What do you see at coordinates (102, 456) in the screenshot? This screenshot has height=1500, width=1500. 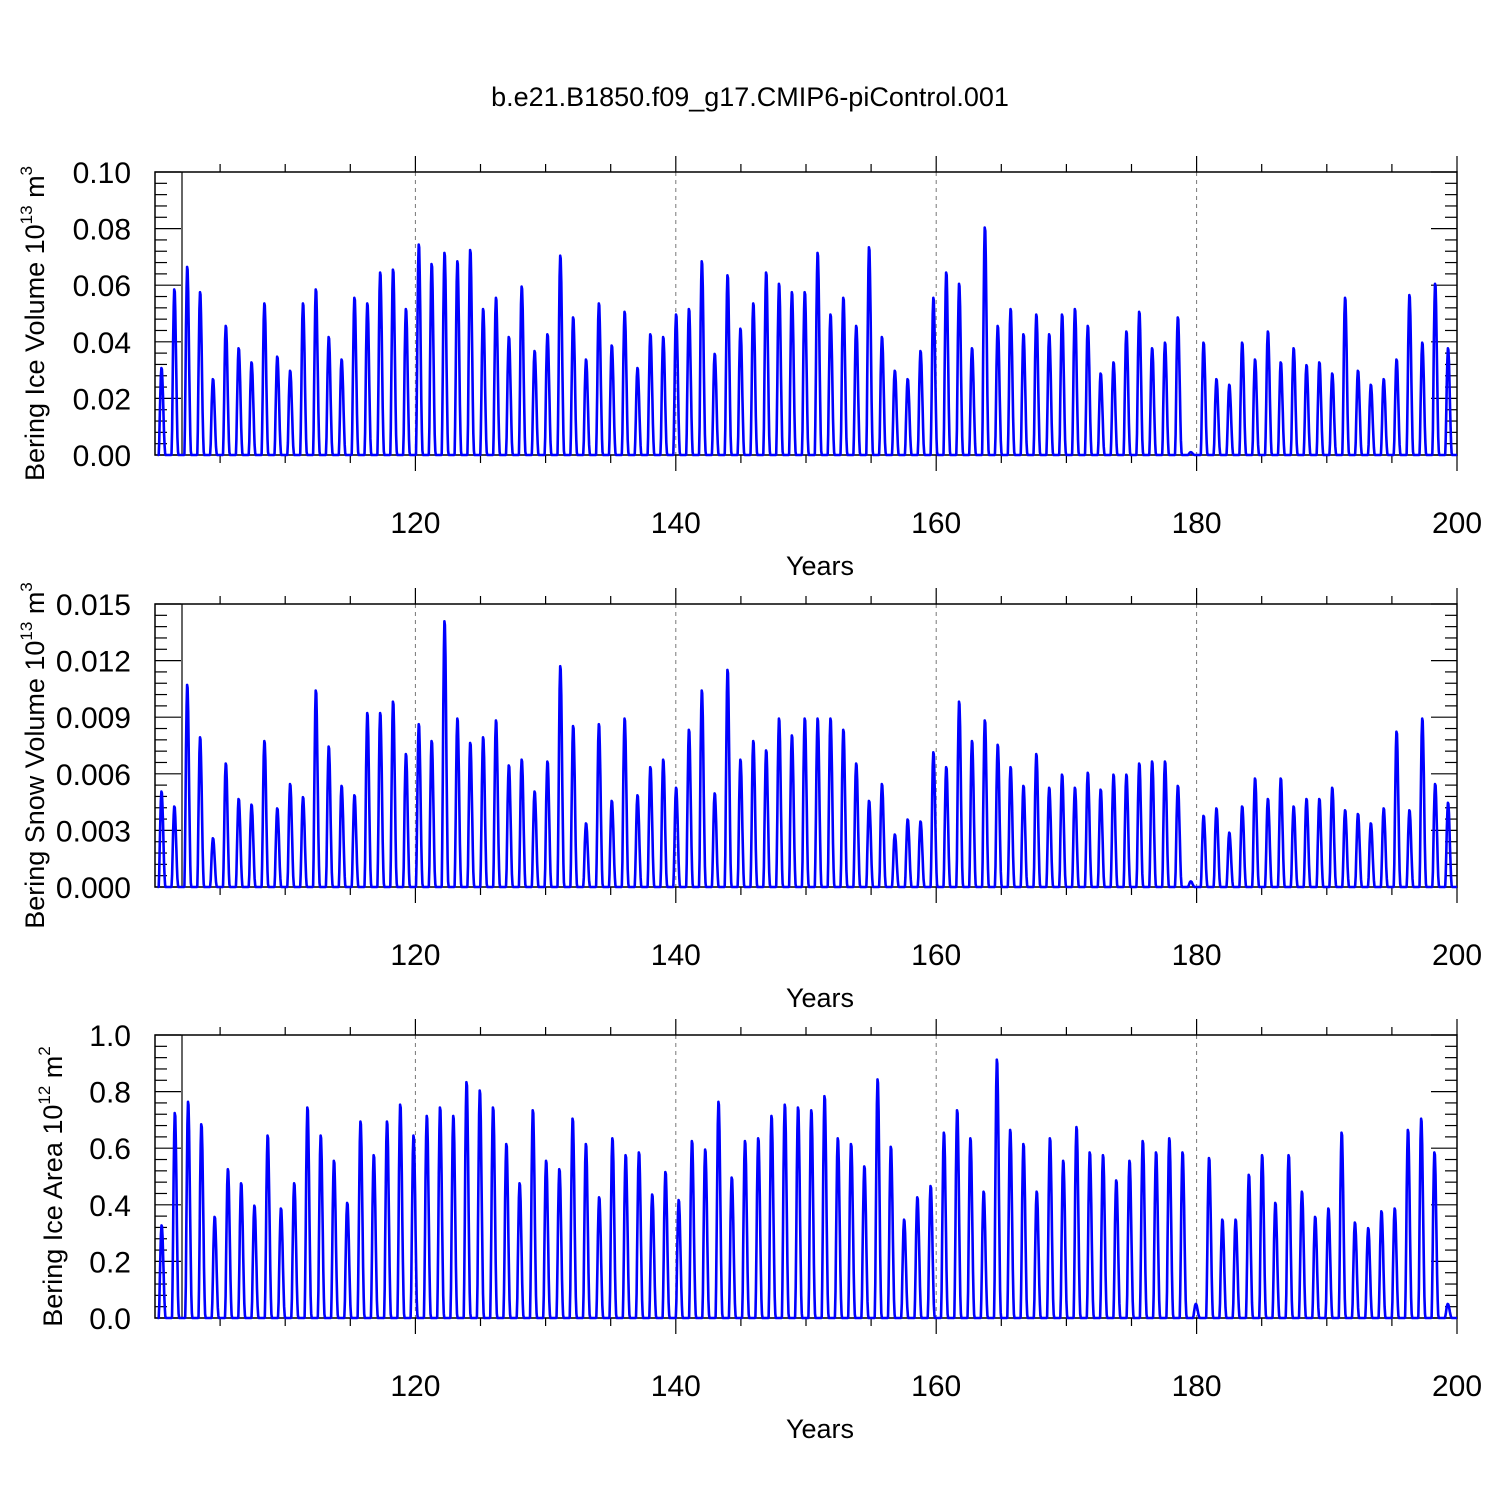 I see `y-tick-label: 0.00` at bounding box center [102, 456].